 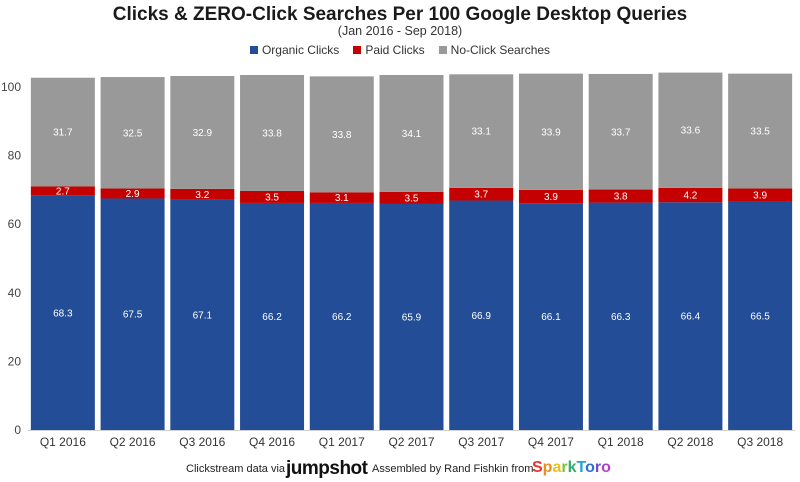 I want to click on y-tick-label: 80, so click(x=15, y=156).